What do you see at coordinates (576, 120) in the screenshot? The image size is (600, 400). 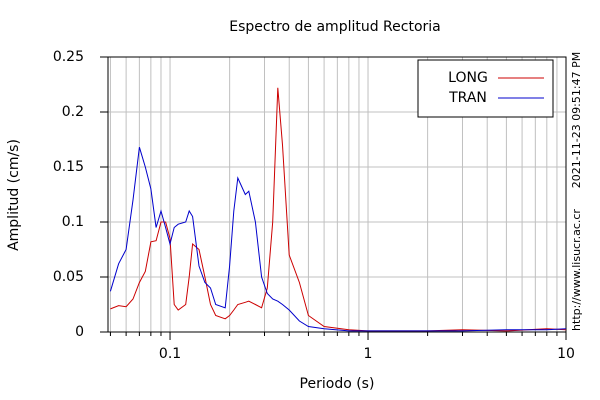 I see `side-annotation: 2021-11-23 09:51:47 PM` at bounding box center [576, 120].